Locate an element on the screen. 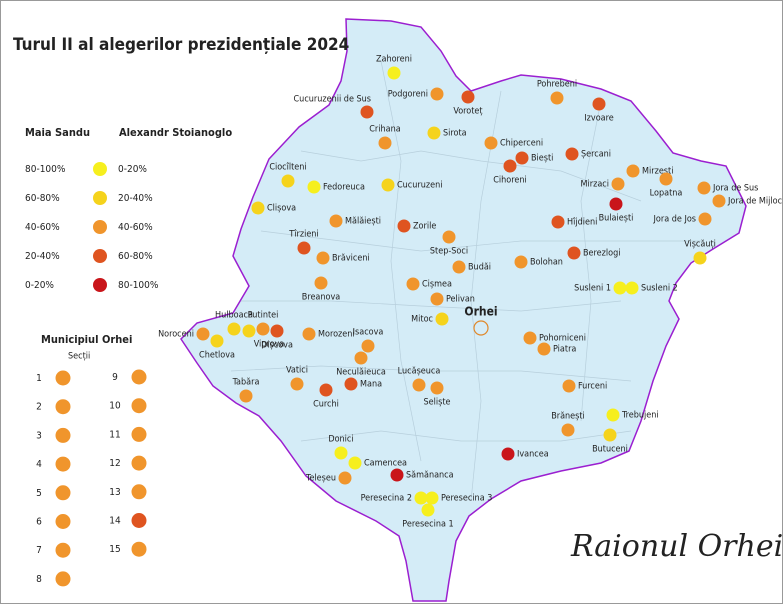  municipality-title: Municipiul Orhei is located at coordinates (86, 339).